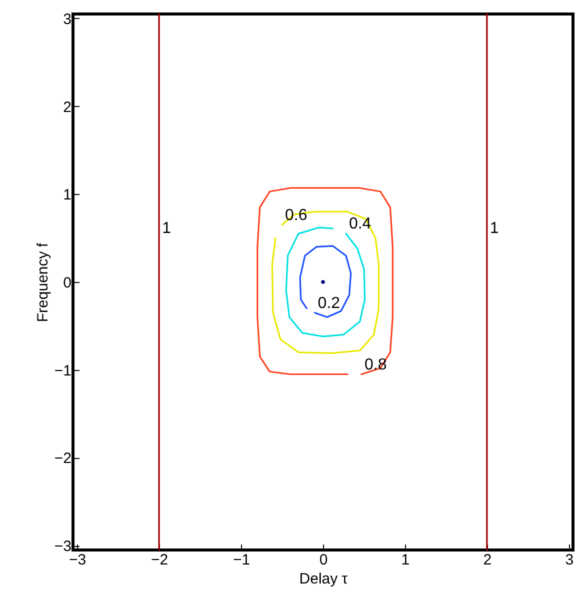 Image resolution: width=576 pixels, height=614 pixels. What do you see at coordinates (241, 560) in the screenshot?
I see `x-tick-label: −1` at bounding box center [241, 560].